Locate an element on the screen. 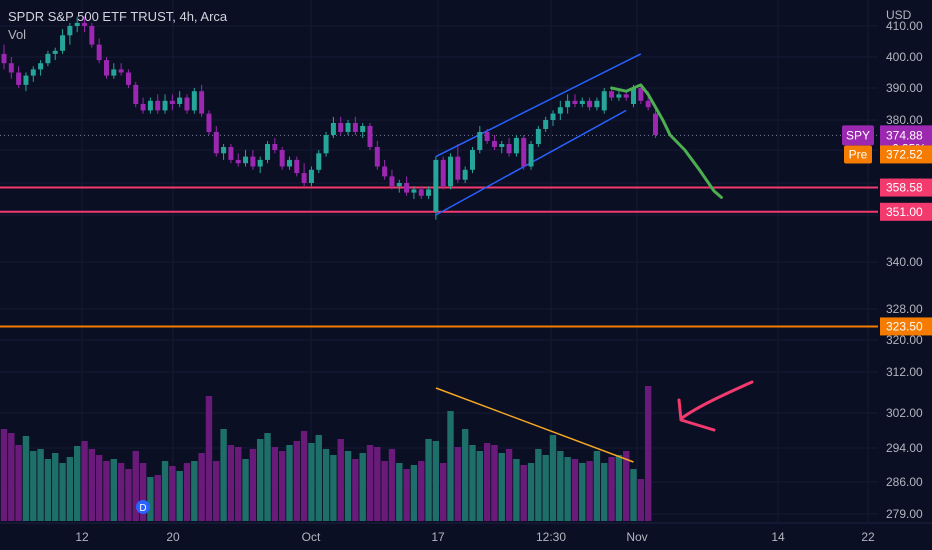 This screenshot has height=550, width=932. pre-market-badge is located at coordinates (906, 154).